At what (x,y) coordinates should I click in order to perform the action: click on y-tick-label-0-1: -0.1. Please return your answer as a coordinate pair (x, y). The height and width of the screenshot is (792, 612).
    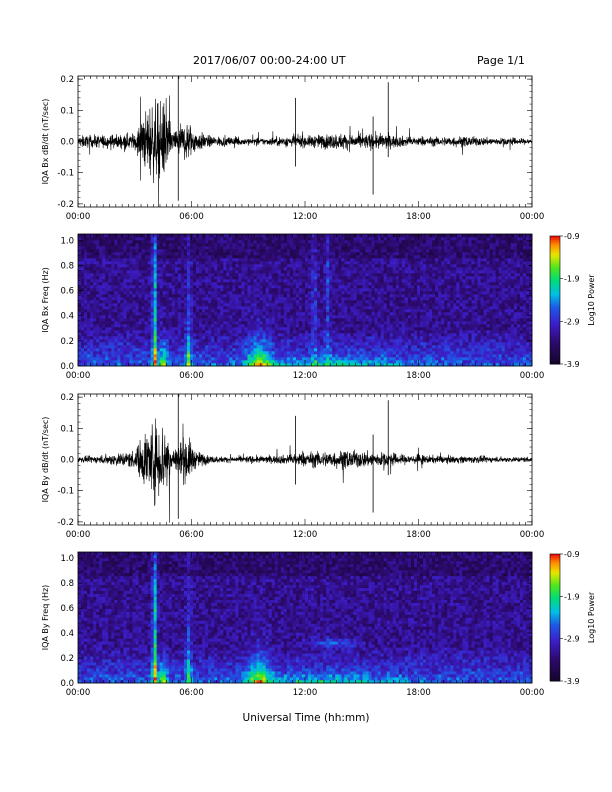
    Looking at the image, I should click on (65, 174).